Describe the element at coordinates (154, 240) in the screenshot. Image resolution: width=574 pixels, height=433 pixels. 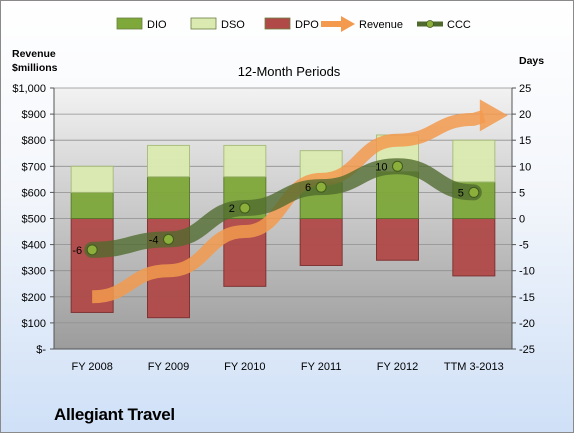
I see `ccc-data-label: -4` at that location.